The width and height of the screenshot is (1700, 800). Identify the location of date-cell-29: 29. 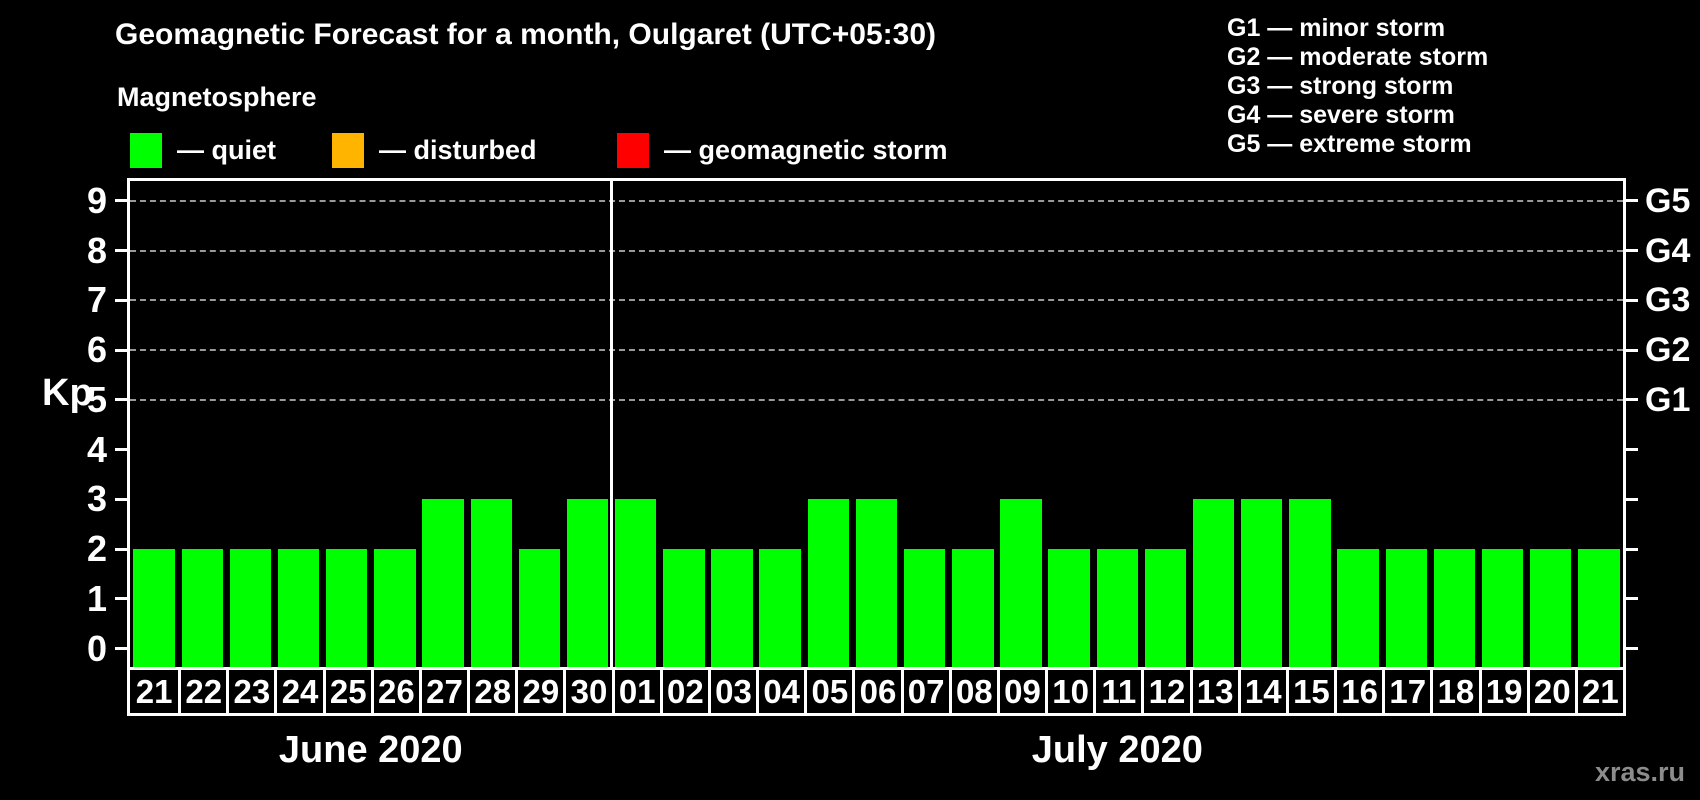
(539, 691).